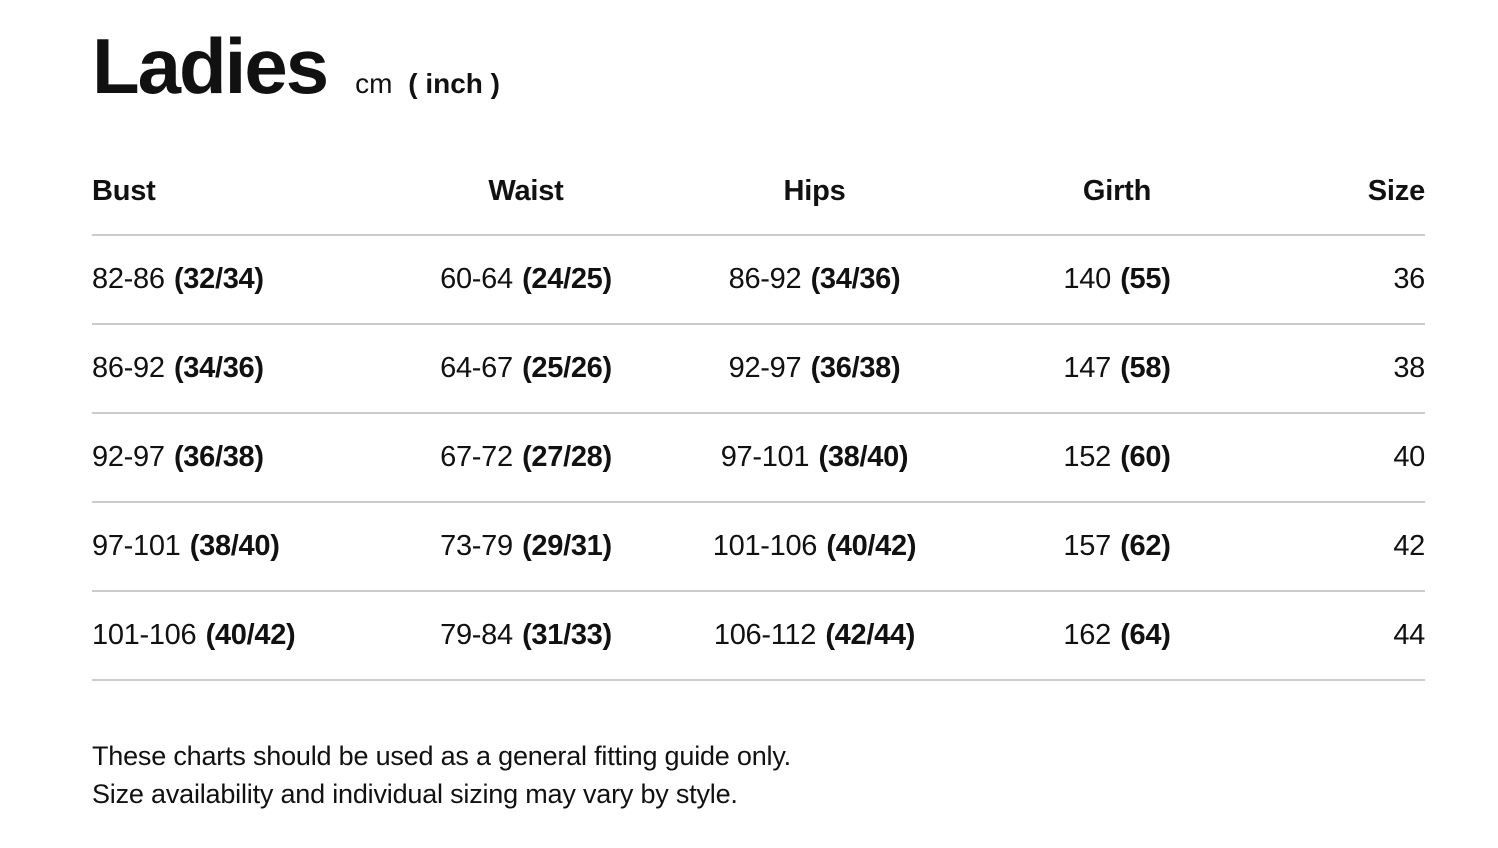  I want to click on waist-value: 67-72 (27/28), so click(526, 457).